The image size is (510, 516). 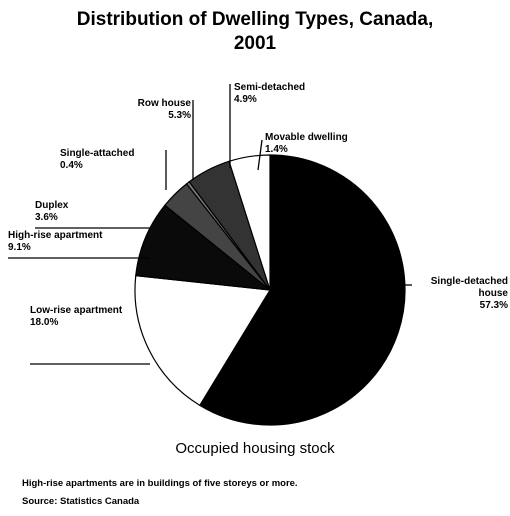 I want to click on leader-line, so click(x=260, y=155).